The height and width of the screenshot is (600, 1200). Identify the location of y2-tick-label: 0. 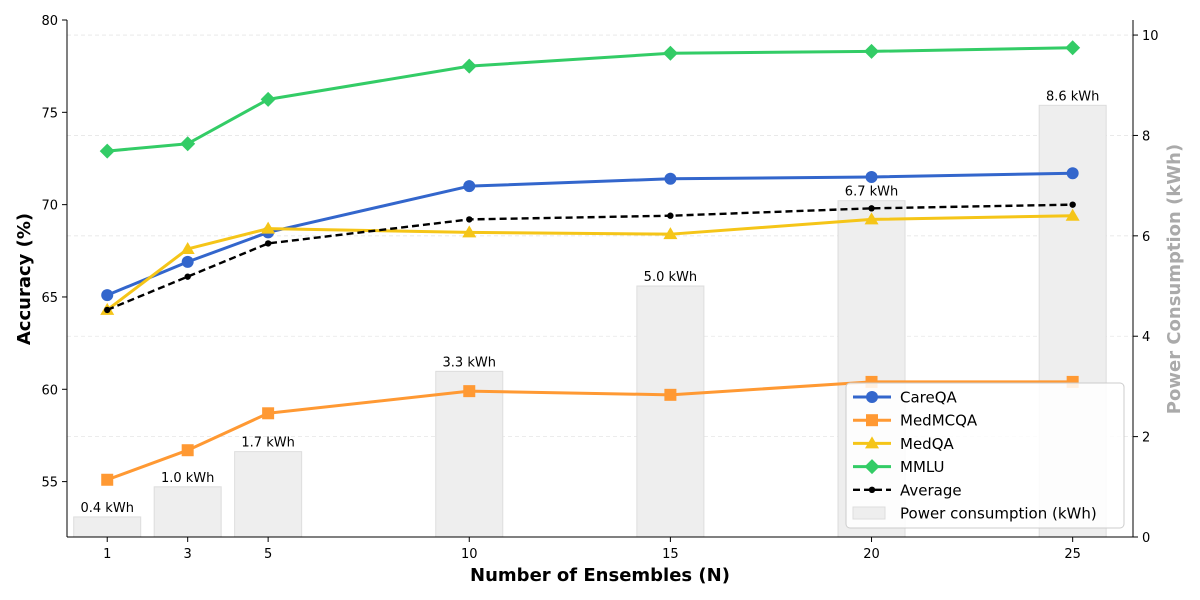
(1146, 538).